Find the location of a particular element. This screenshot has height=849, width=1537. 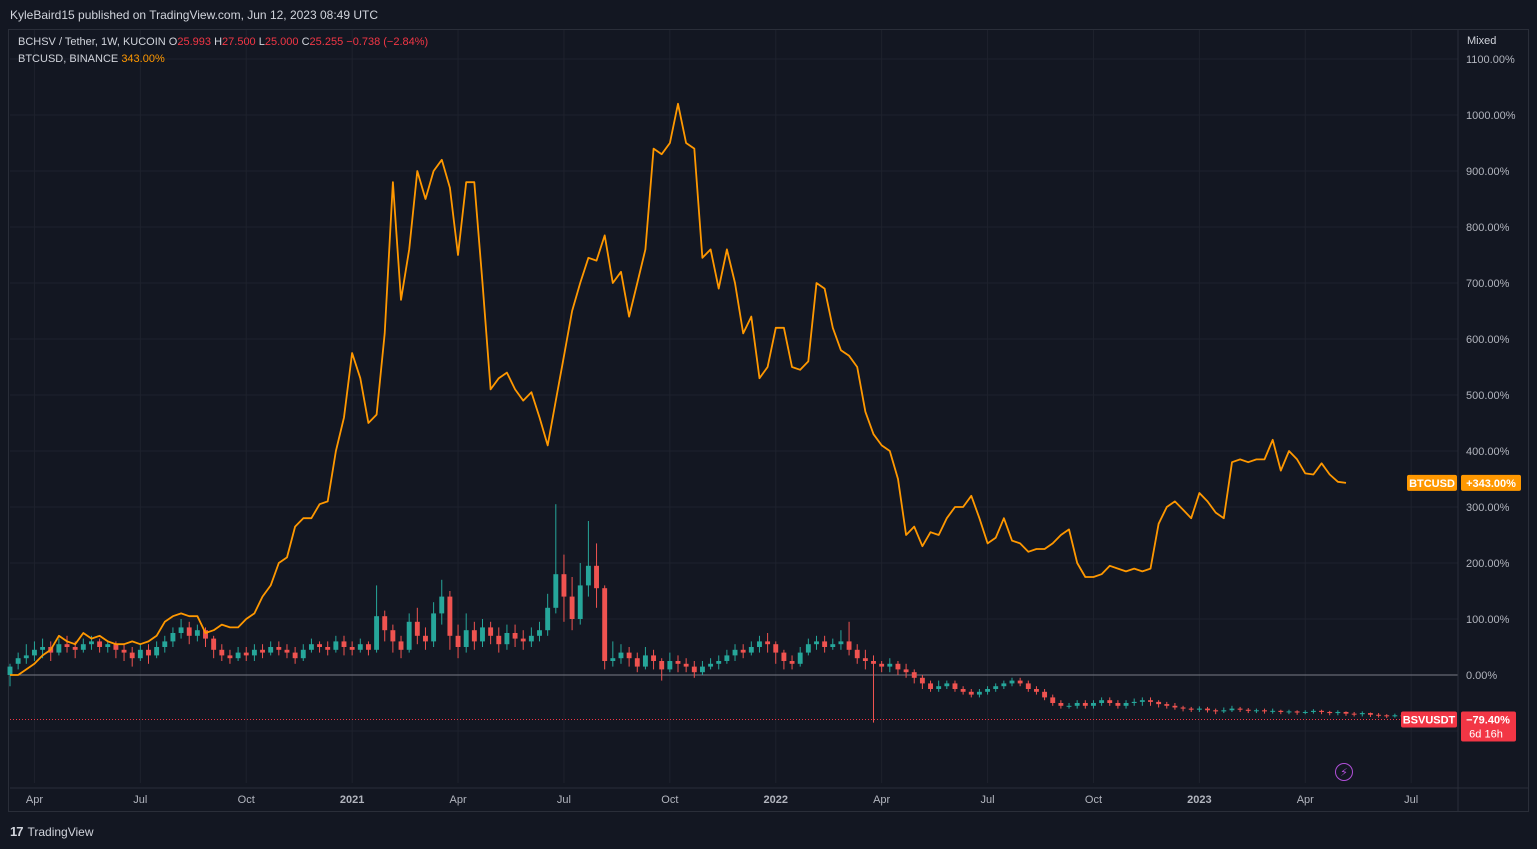

y-tick-label: 200.00% is located at coordinates (1488, 564).